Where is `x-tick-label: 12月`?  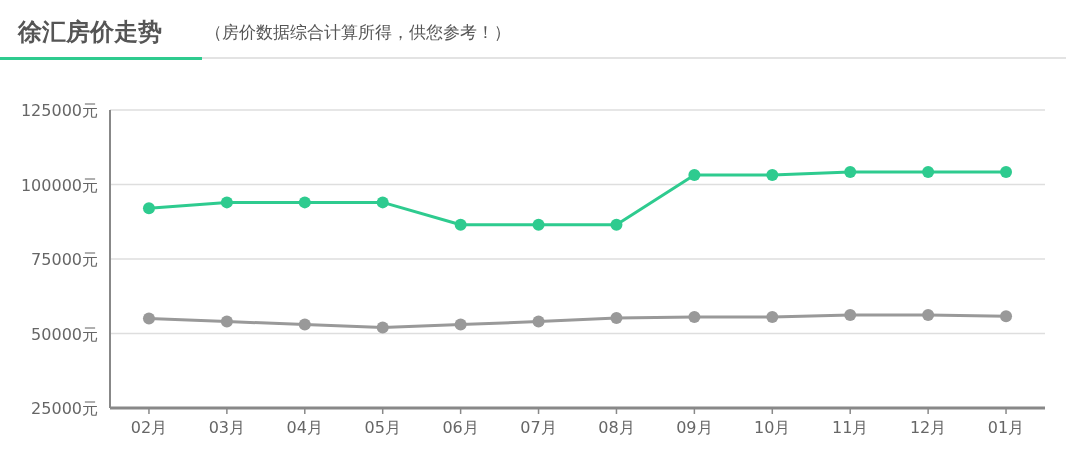
x-tick-label: 12月 is located at coordinates (928, 427).